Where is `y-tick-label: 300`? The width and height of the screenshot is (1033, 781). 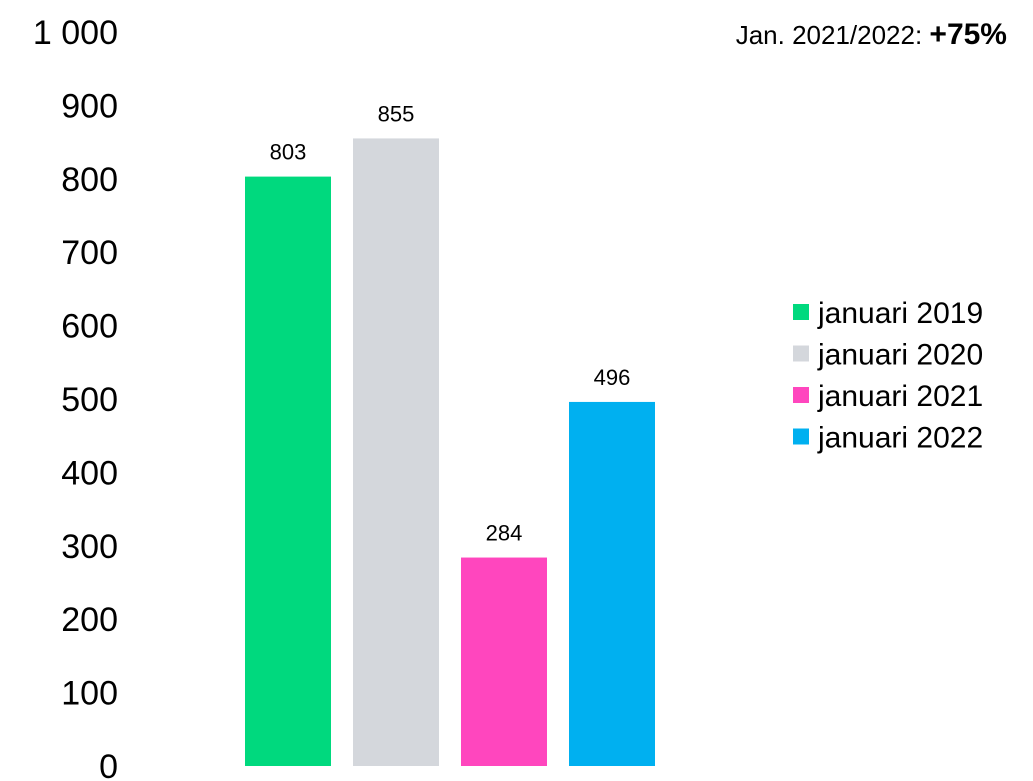
y-tick-label: 300 is located at coordinates (89, 547).